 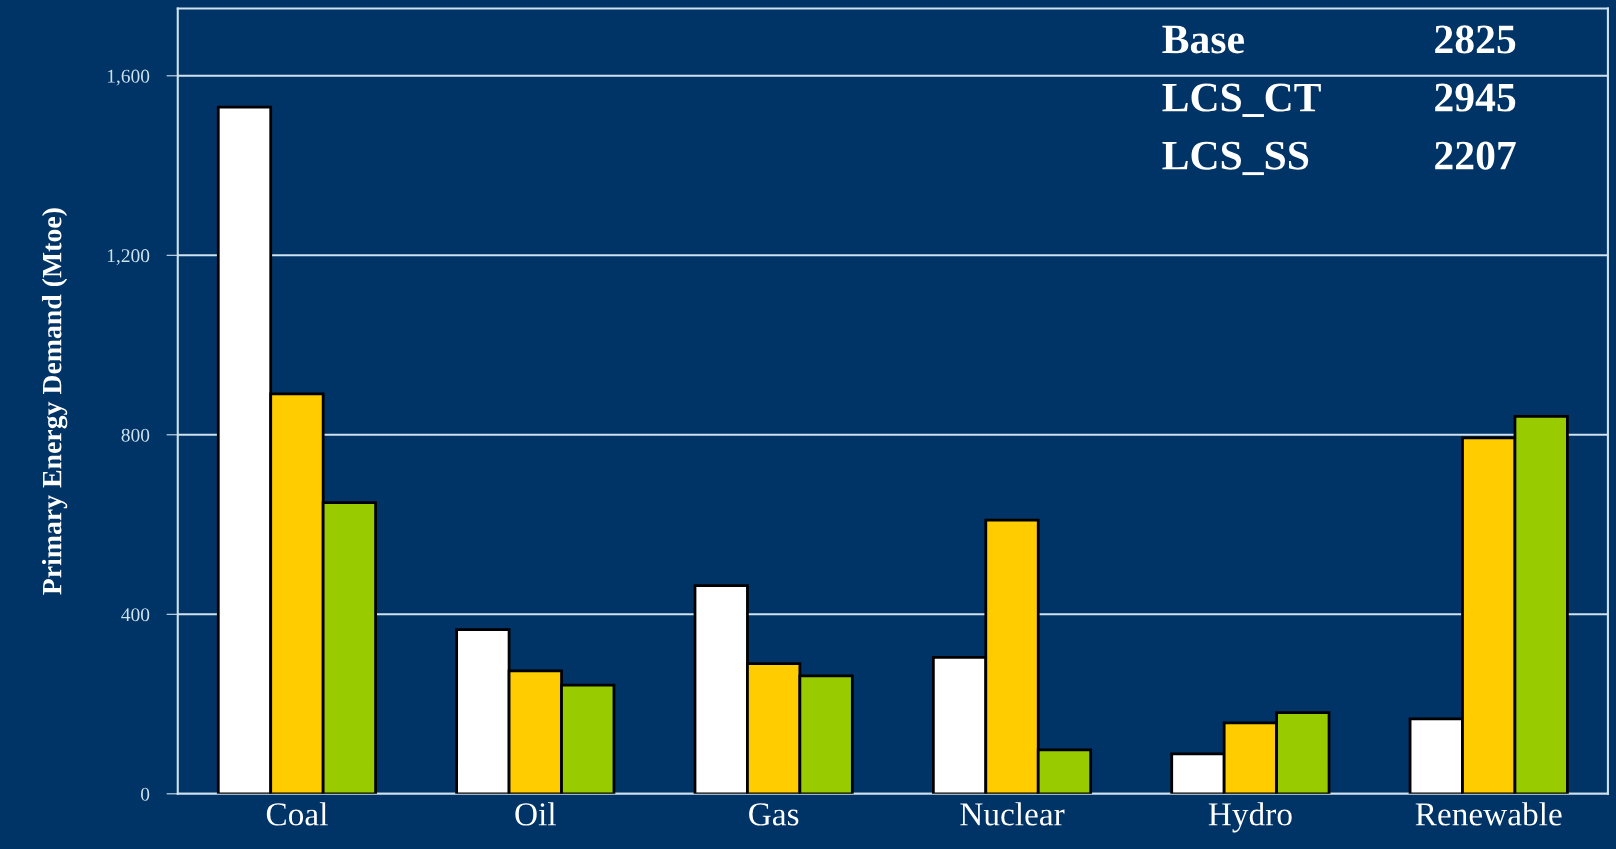 I want to click on x-tick-label: Renewable, so click(x=1488, y=814).